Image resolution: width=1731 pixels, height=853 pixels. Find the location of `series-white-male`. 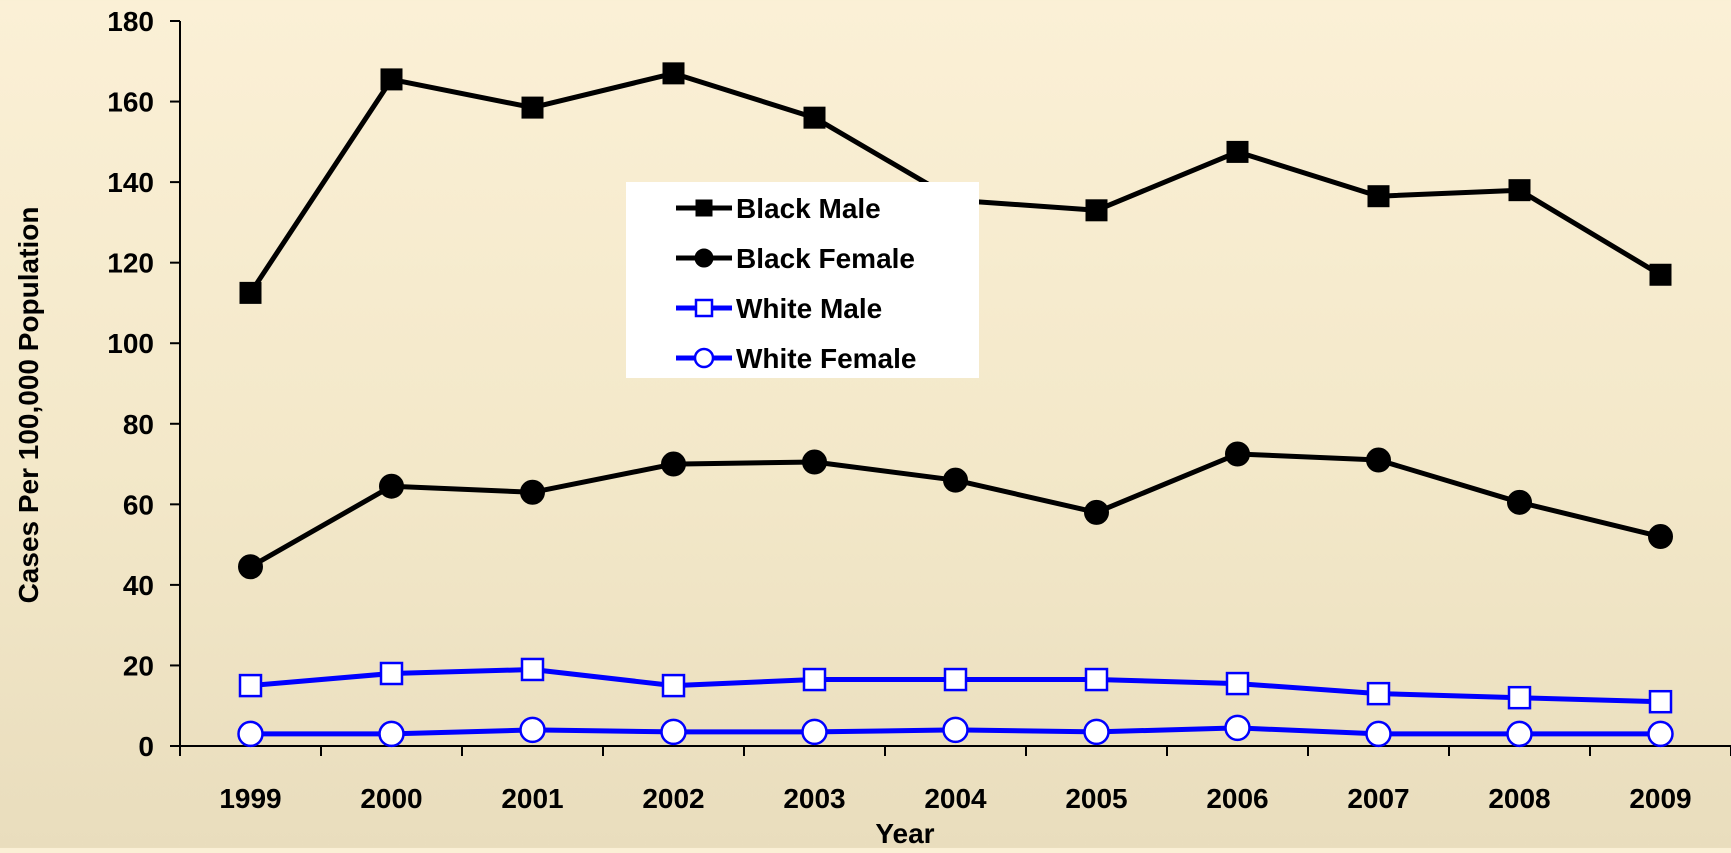

series-white-male is located at coordinates (955, 685).